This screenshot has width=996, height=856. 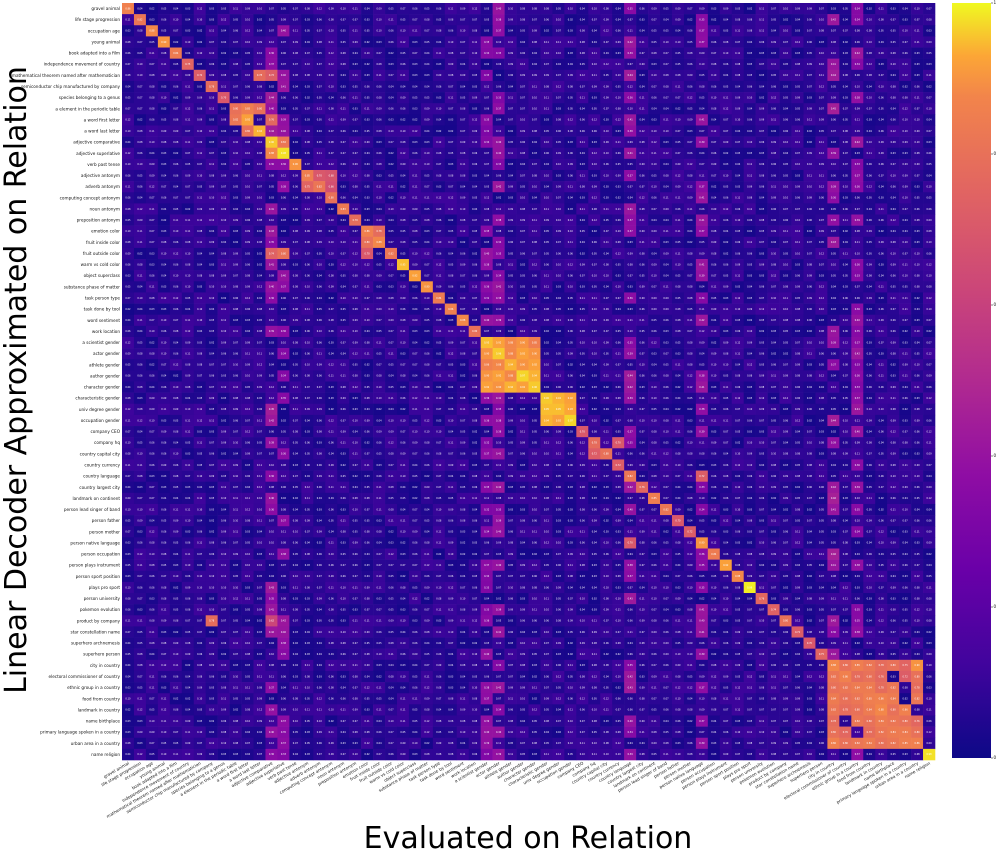 What do you see at coordinates (403, 264) in the screenshot?
I see `cell-value-label: 0.95` at bounding box center [403, 264].